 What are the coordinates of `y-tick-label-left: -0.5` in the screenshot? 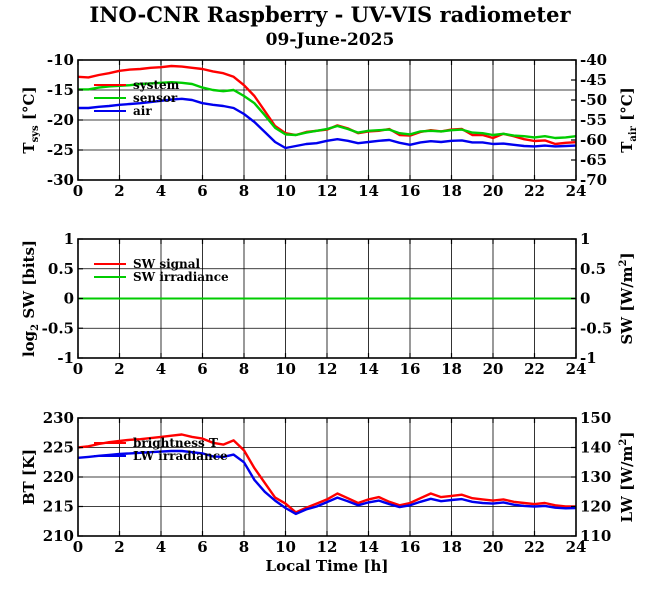 It's located at (58, 328).